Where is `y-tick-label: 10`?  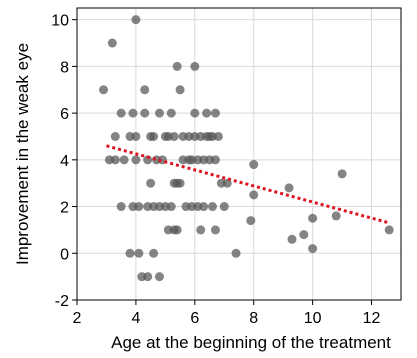
y-tick-label: 10 is located at coordinates (60, 21).